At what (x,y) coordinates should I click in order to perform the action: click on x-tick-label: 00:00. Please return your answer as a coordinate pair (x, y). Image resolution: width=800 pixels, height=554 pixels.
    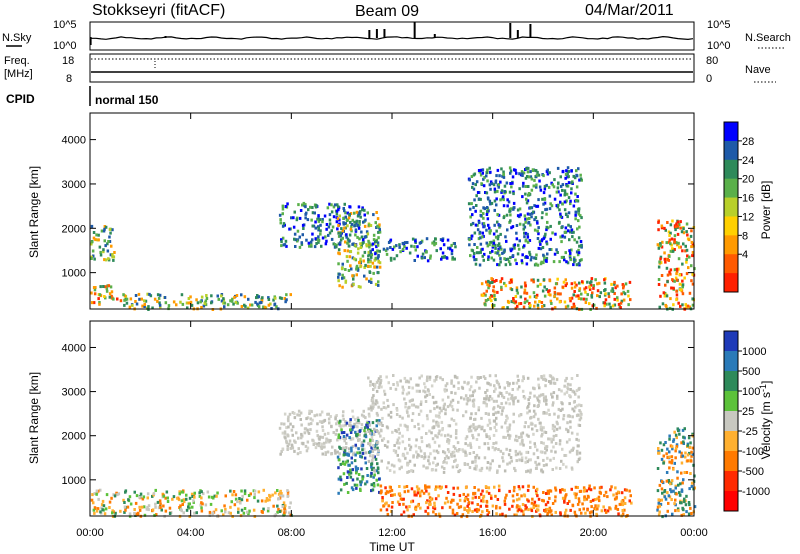
    Looking at the image, I should click on (694, 533).